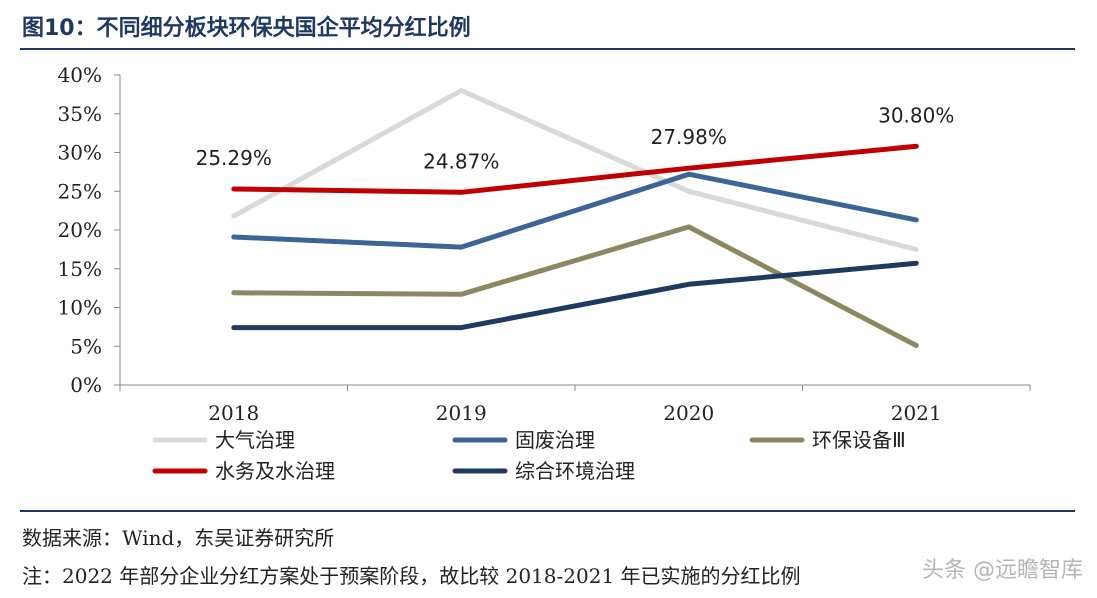 The height and width of the screenshot is (598, 1097). Describe the element at coordinates (86, 346) in the screenshot. I see `y-tick-label: 5%` at that location.